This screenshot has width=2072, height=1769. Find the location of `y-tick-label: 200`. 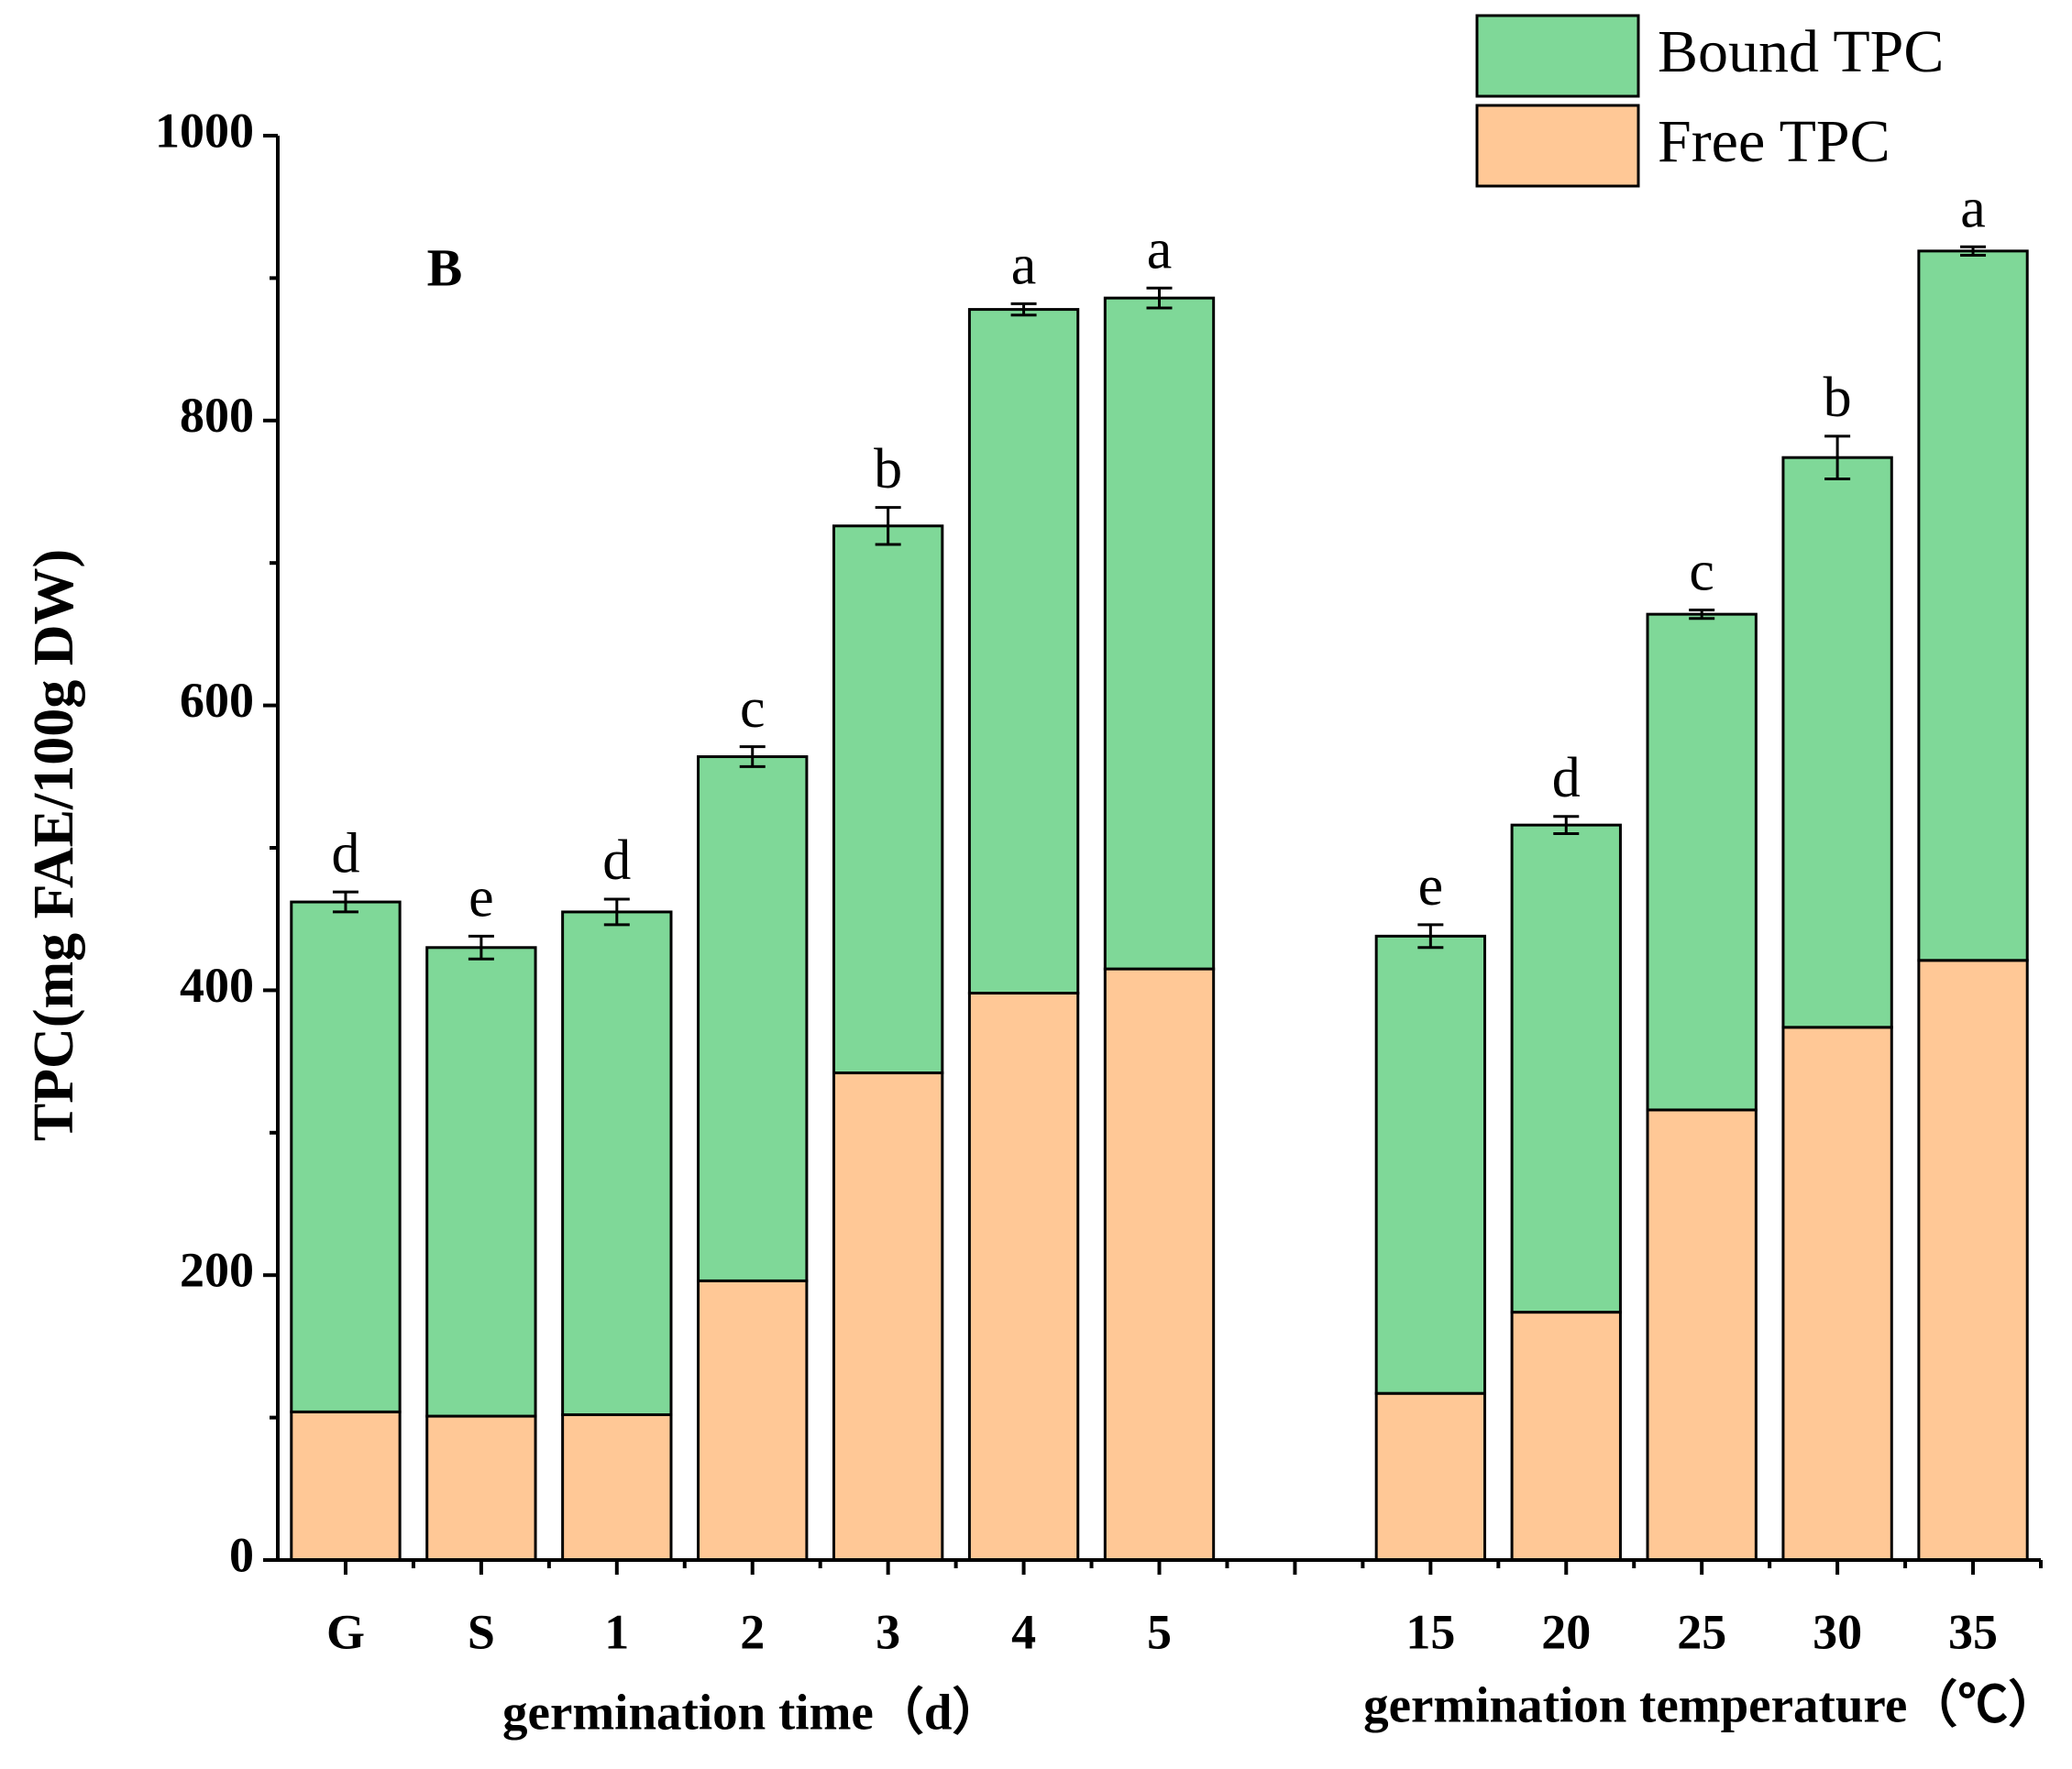

y-tick-label: 200 is located at coordinates (217, 1270).